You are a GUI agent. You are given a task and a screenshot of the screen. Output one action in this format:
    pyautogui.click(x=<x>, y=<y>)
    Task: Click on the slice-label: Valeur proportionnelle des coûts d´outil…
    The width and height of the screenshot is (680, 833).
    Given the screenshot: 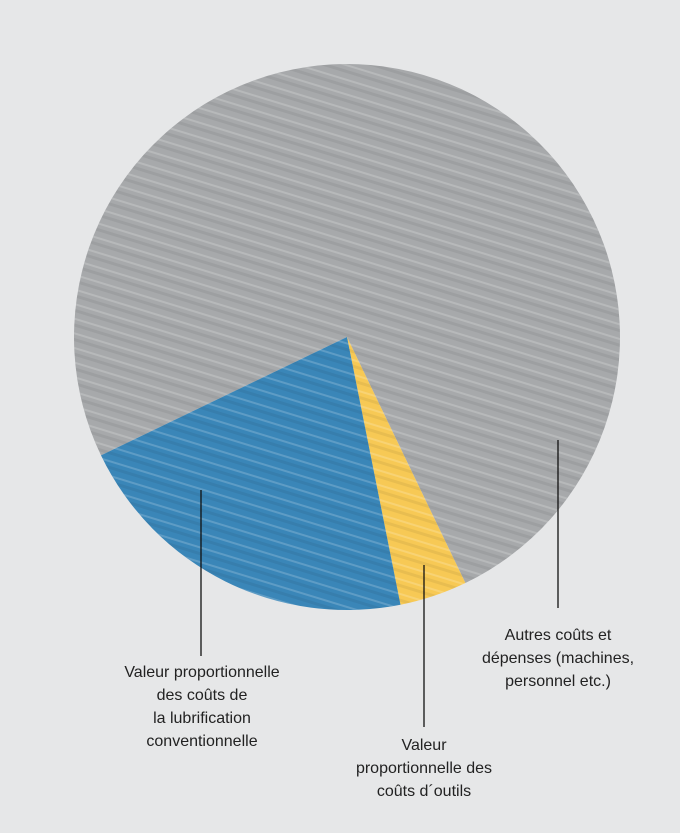 What is the action you would take?
    pyautogui.click(x=424, y=768)
    